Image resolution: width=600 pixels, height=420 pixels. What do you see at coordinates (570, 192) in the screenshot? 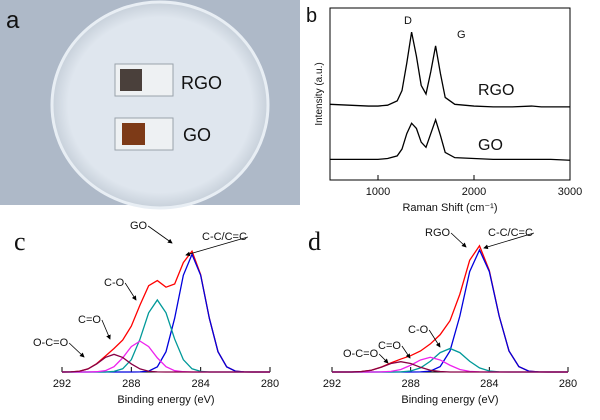
I see `x-tick-label: 3000` at bounding box center [570, 192].